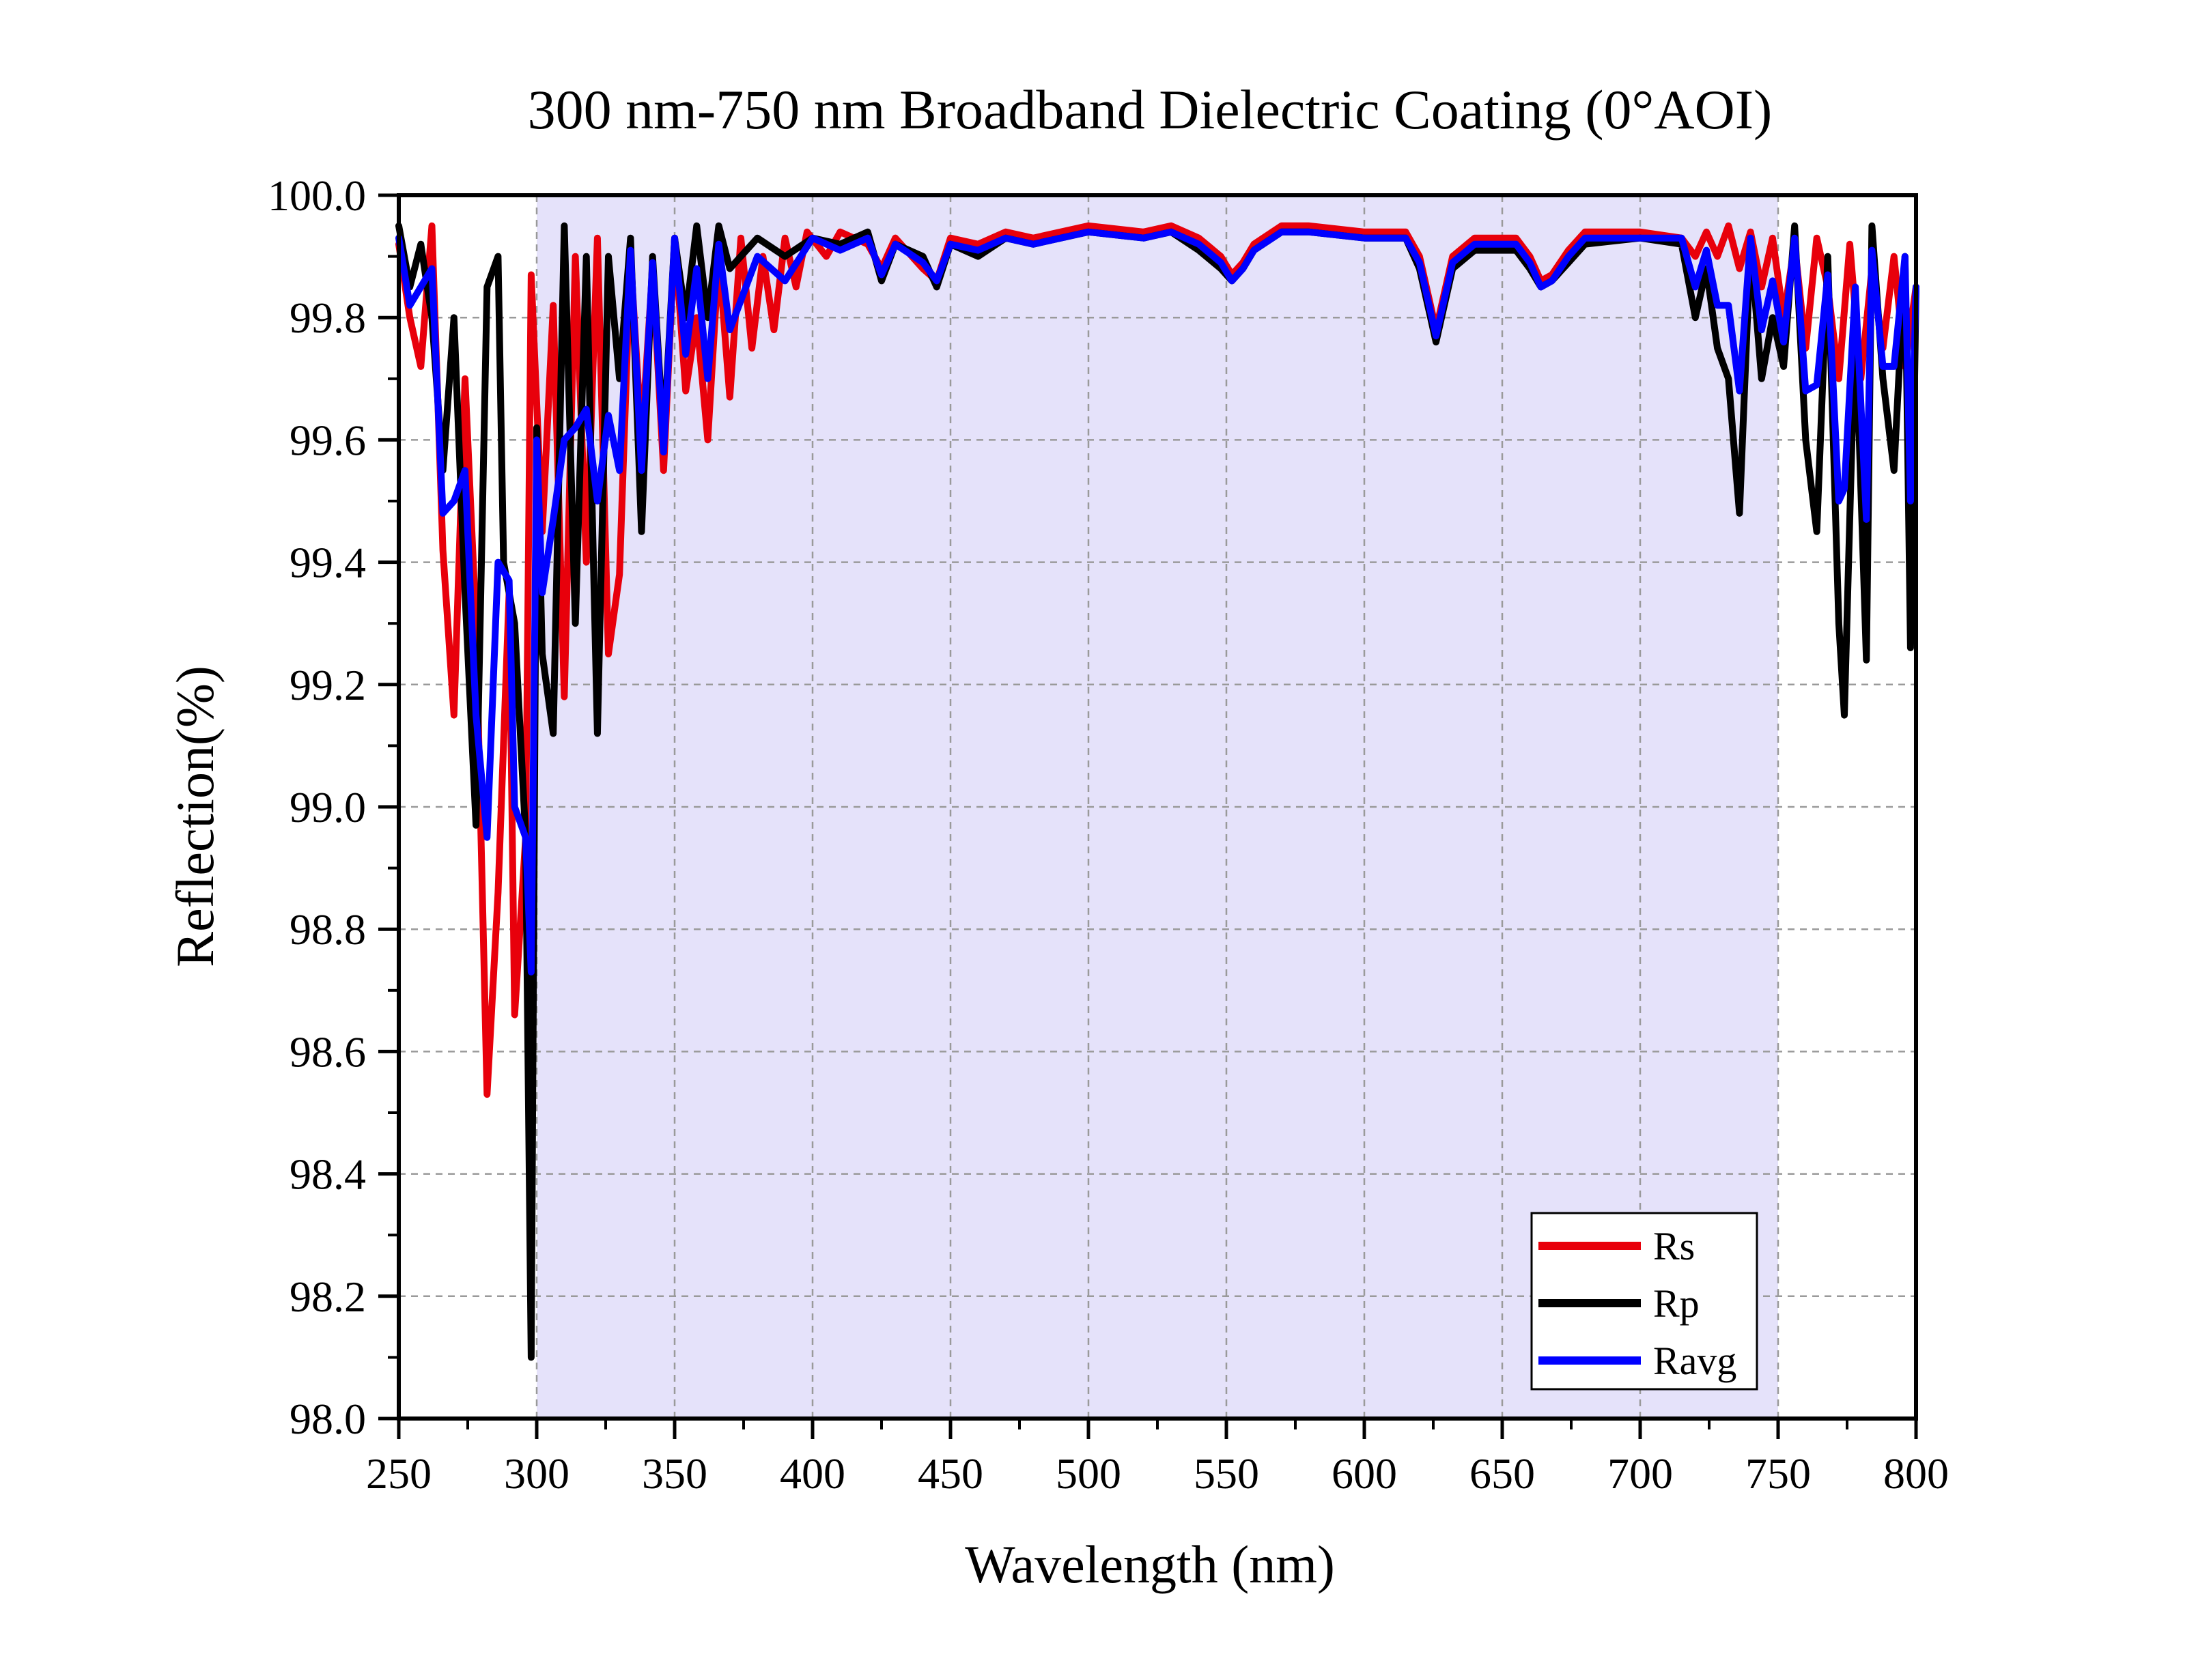 The width and height of the screenshot is (2196, 1680). What do you see at coordinates (1640, 1473) in the screenshot?
I see `x-tick-label: 700` at bounding box center [1640, 1473].